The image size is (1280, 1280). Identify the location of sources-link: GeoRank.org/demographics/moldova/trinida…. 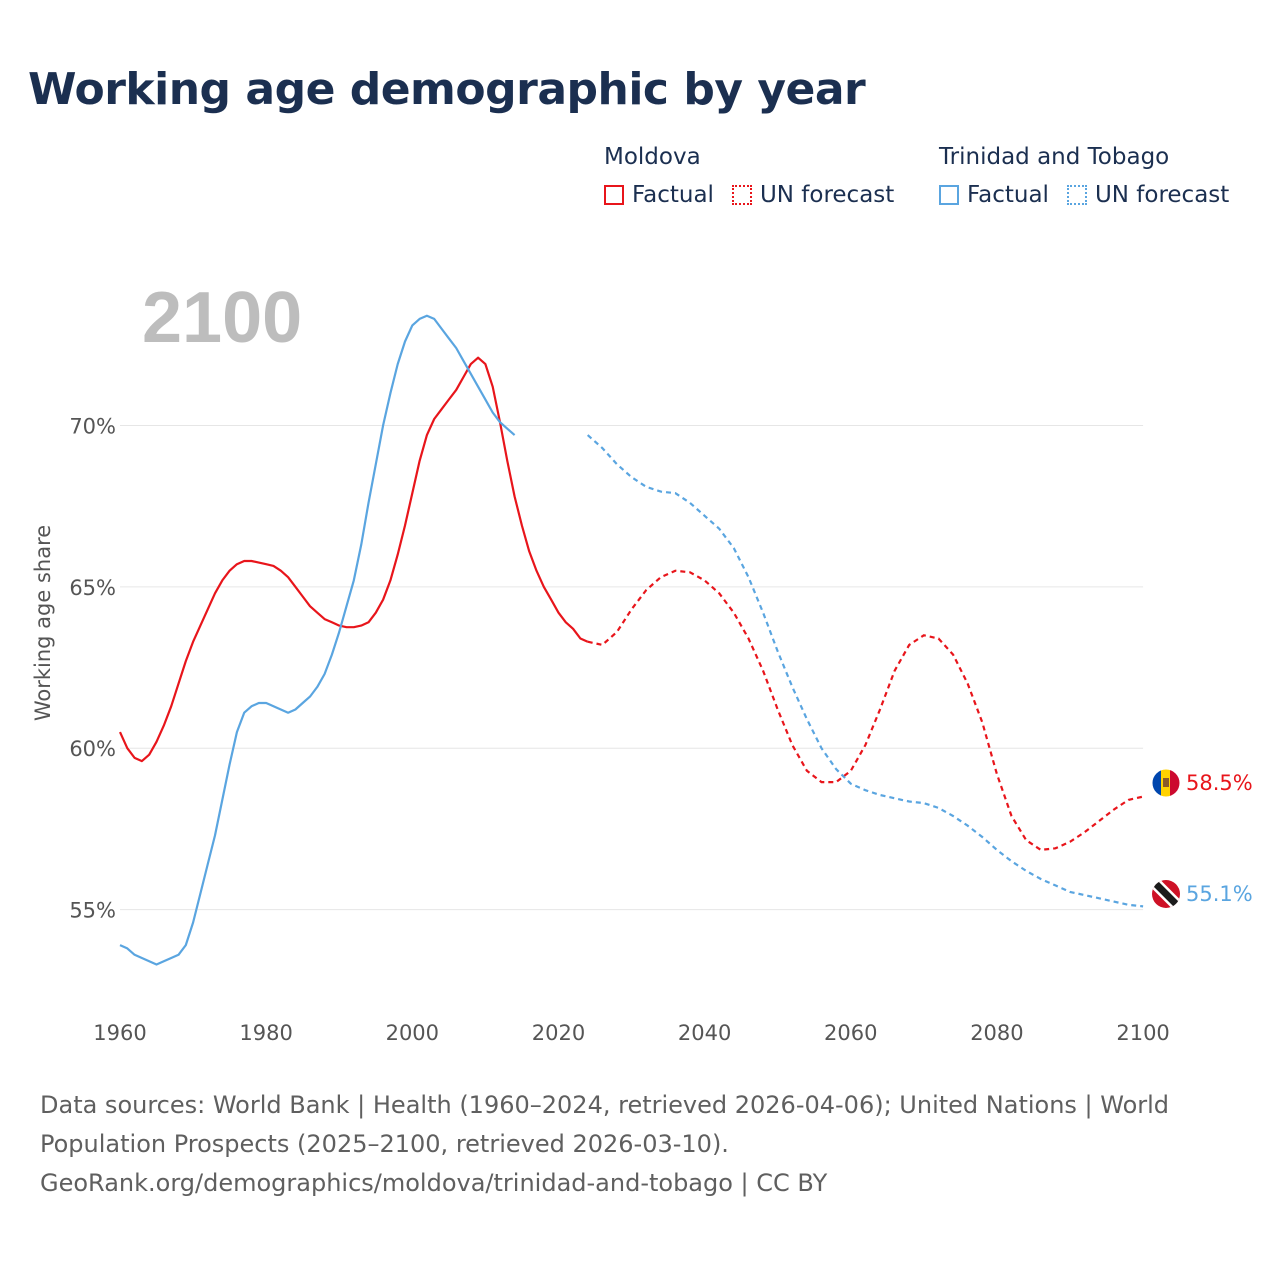
(434, 1183).